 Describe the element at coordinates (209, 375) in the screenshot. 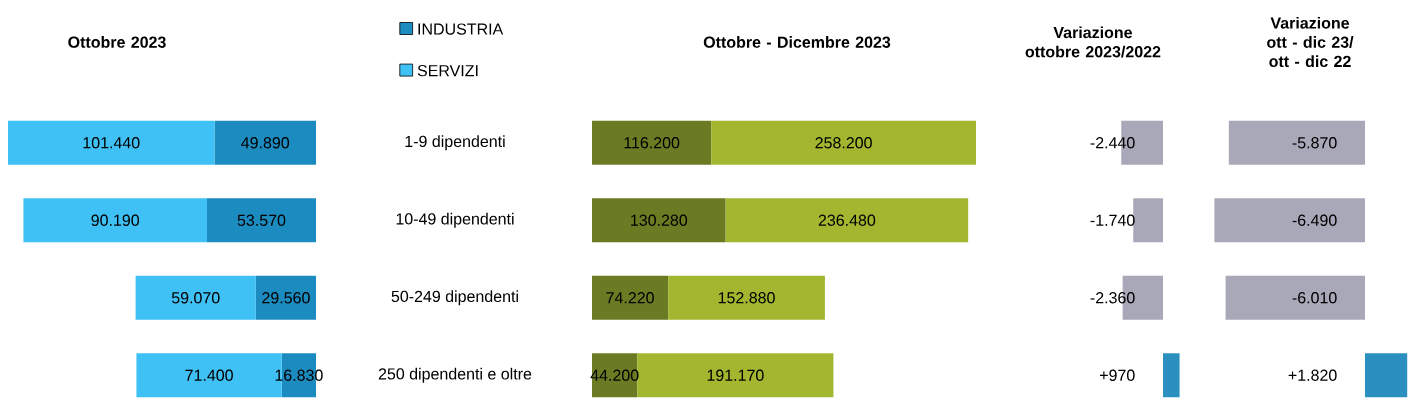

I see `data-label: 71.400` at that location.